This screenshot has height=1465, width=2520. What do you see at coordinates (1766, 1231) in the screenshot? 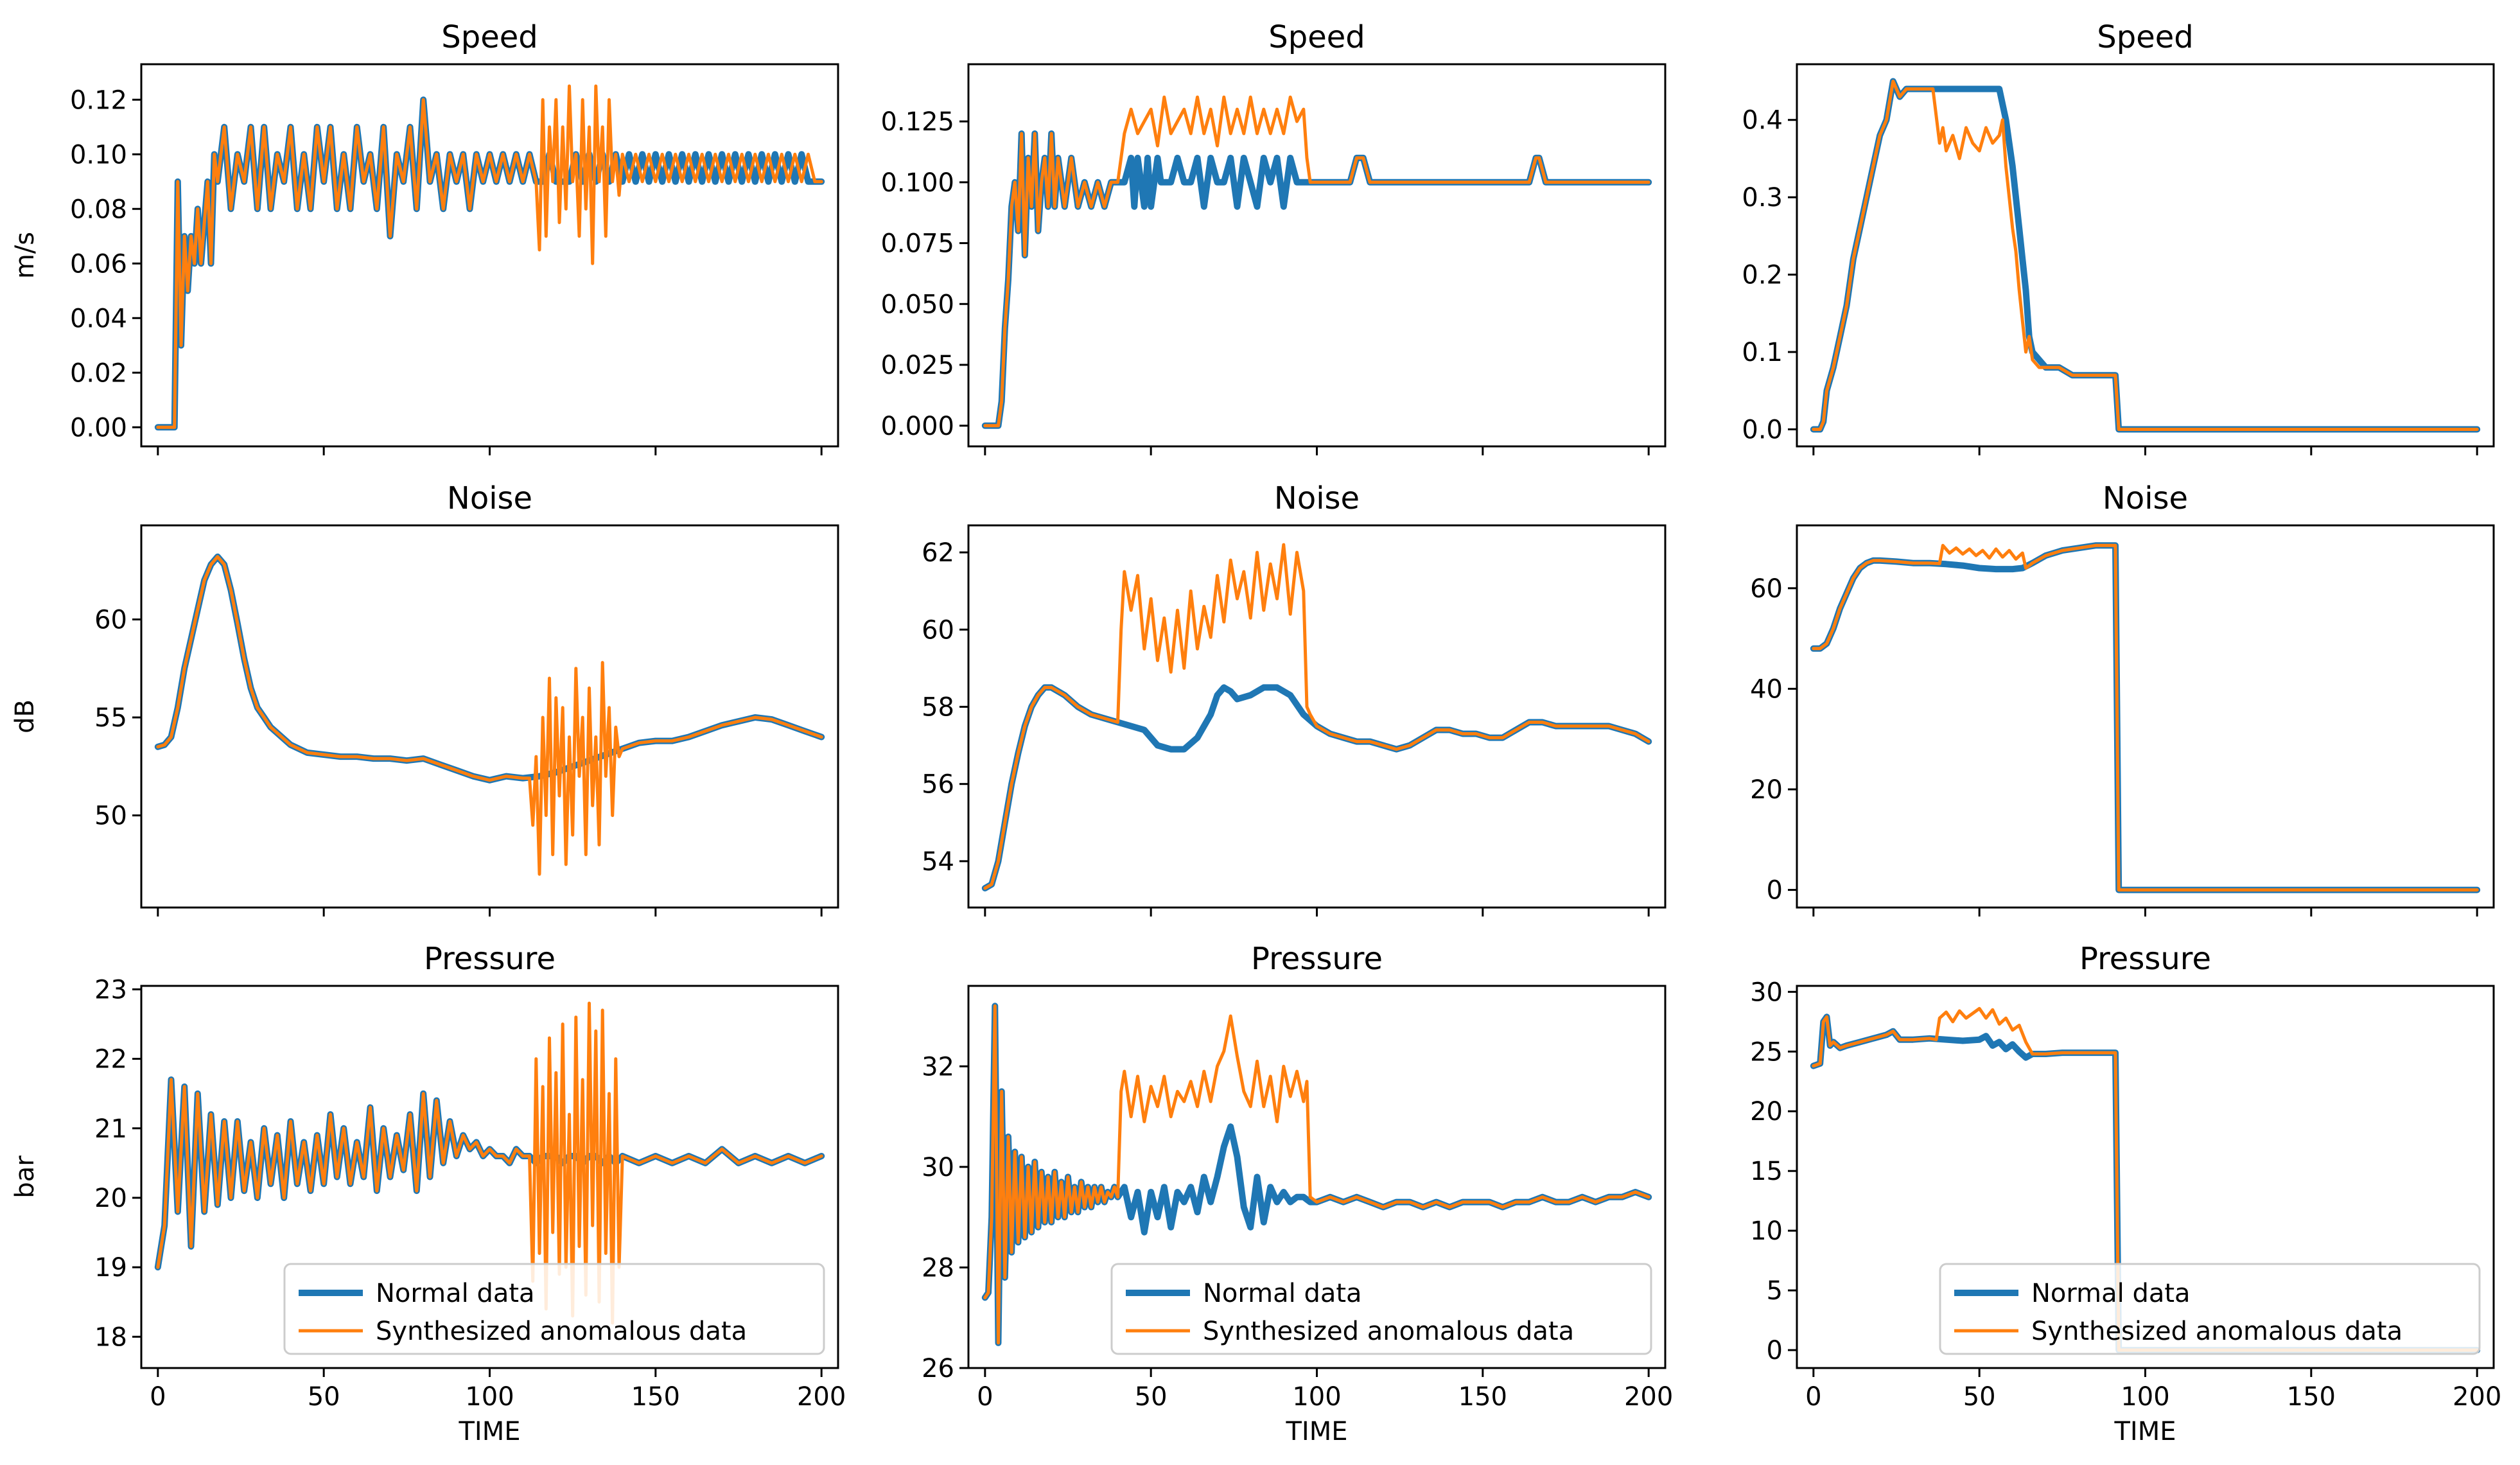
I see `y-tick-label: 10` at bounding box center [1766, 1231].